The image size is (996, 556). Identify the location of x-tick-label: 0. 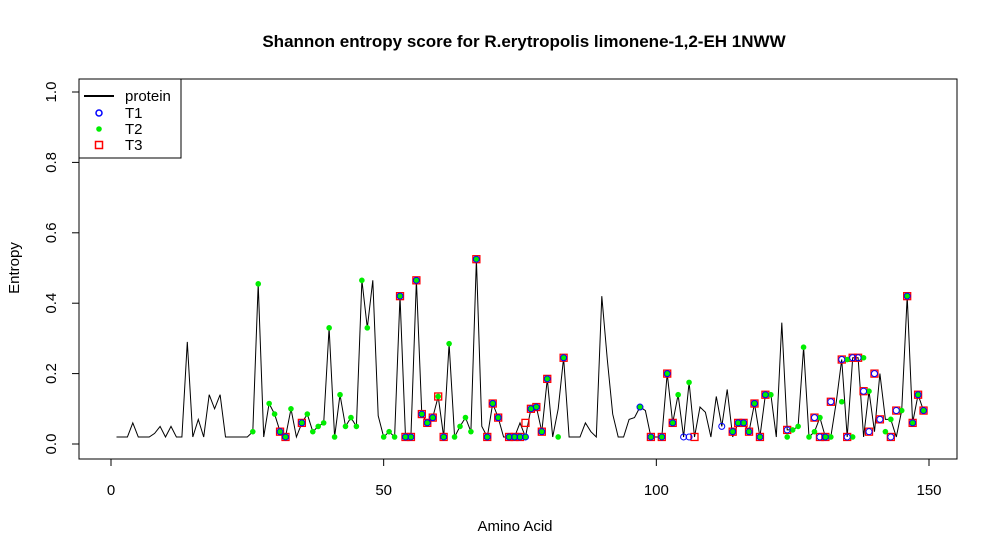
(111, 490).